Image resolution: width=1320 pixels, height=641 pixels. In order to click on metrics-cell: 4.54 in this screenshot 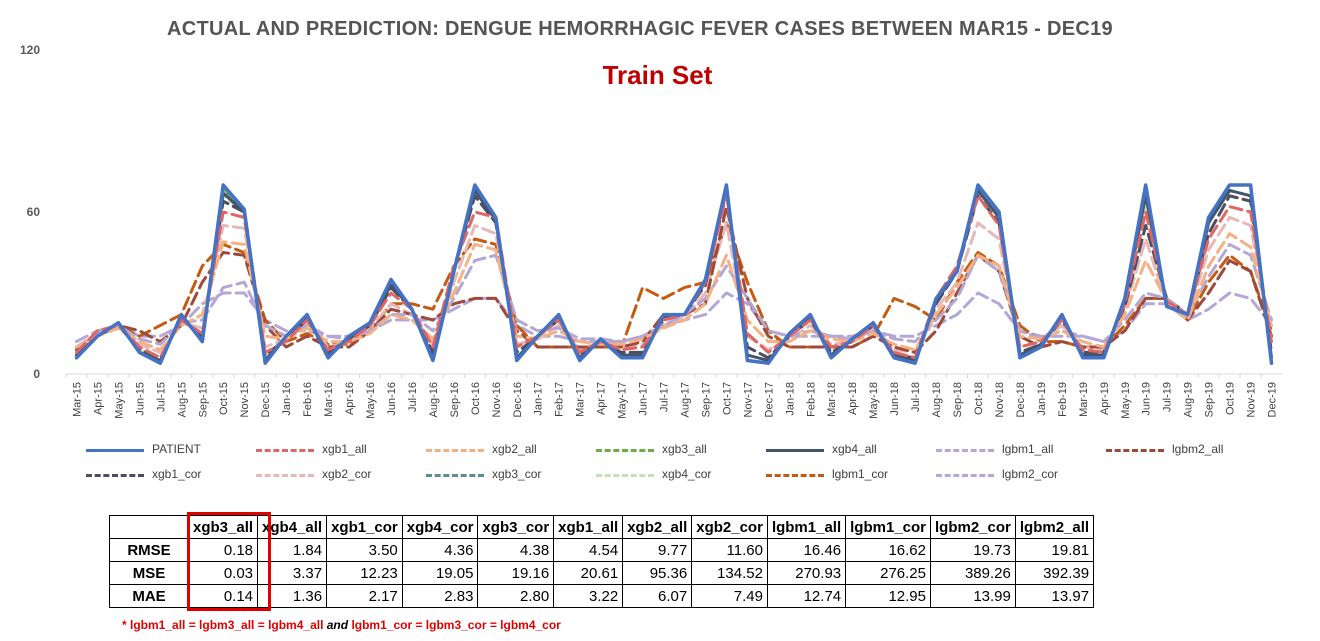, I will do `click(588, 550)`.